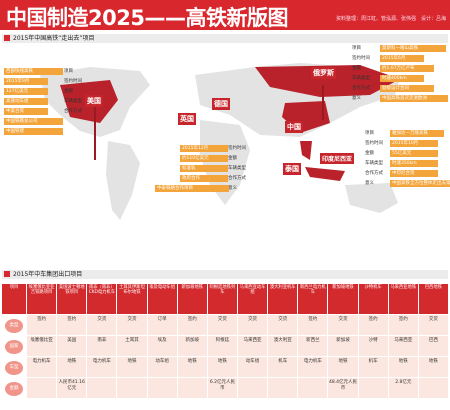 The height and width of the screenshot is (410, 450). I want to click on usa-value: 中国铁建, so click(33, 131).